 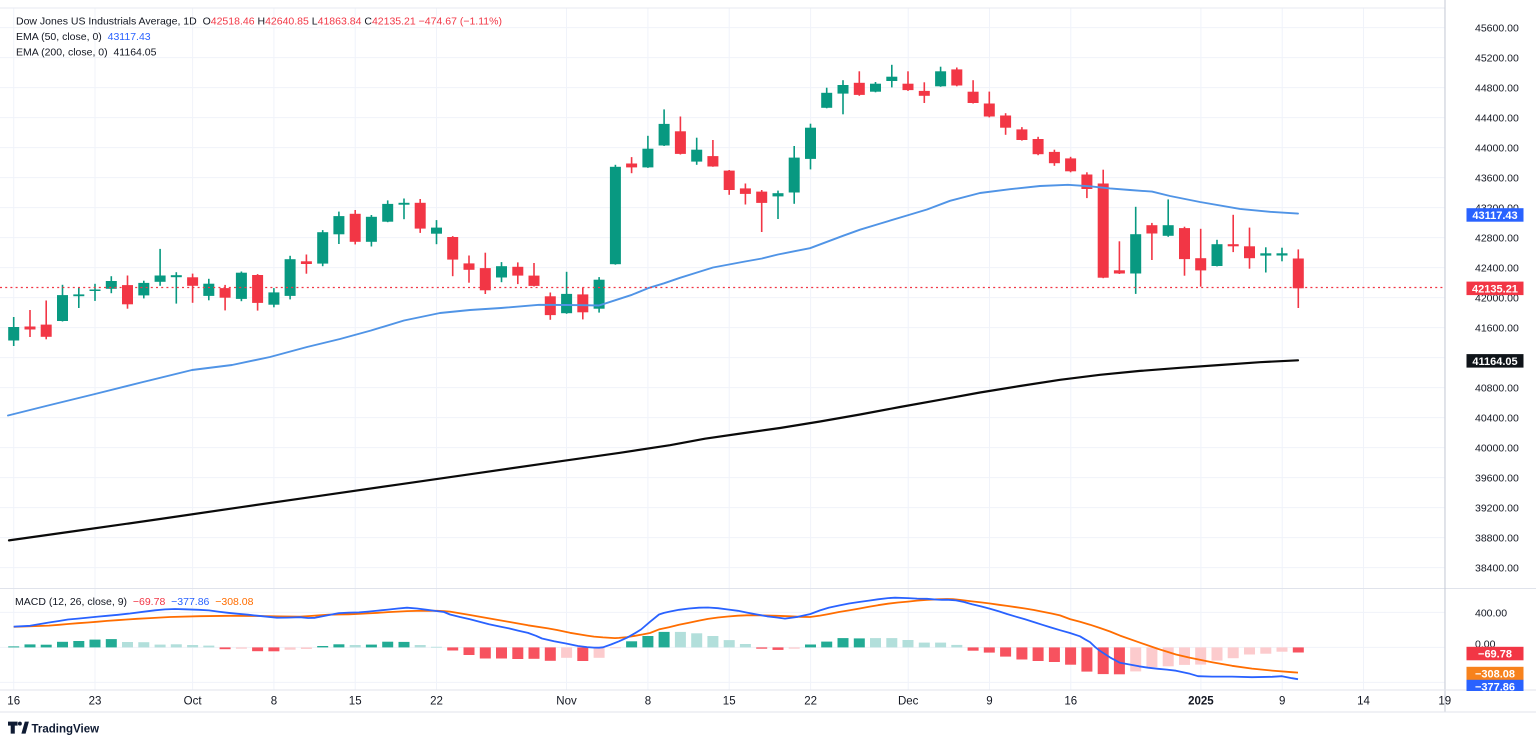 I want to click on svg-text: 2025, so click(x=1201, y=702).